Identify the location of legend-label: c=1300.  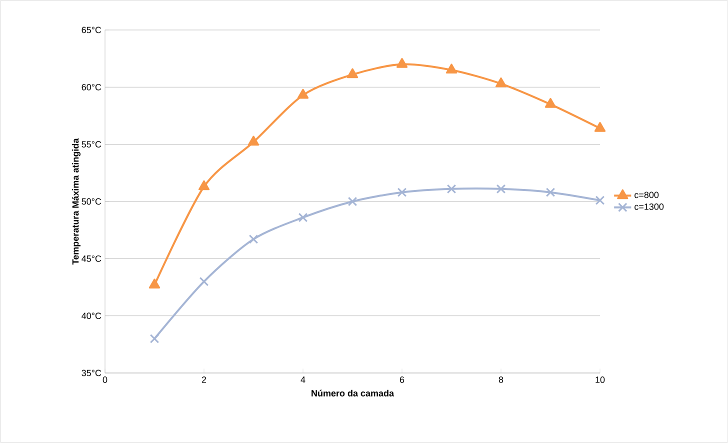
(649, 206).